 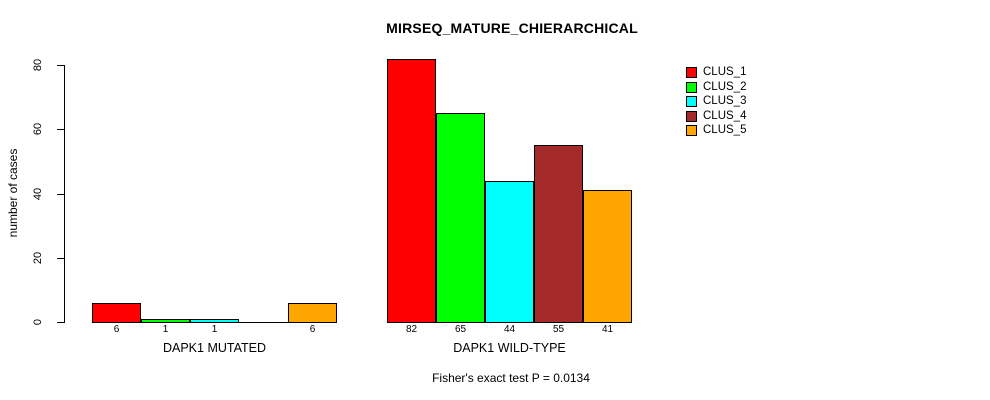 What do you see at coordinates (411, 329) in the screenshot?
I see `bar-value-label: 82` at bounding box center [411, 329].